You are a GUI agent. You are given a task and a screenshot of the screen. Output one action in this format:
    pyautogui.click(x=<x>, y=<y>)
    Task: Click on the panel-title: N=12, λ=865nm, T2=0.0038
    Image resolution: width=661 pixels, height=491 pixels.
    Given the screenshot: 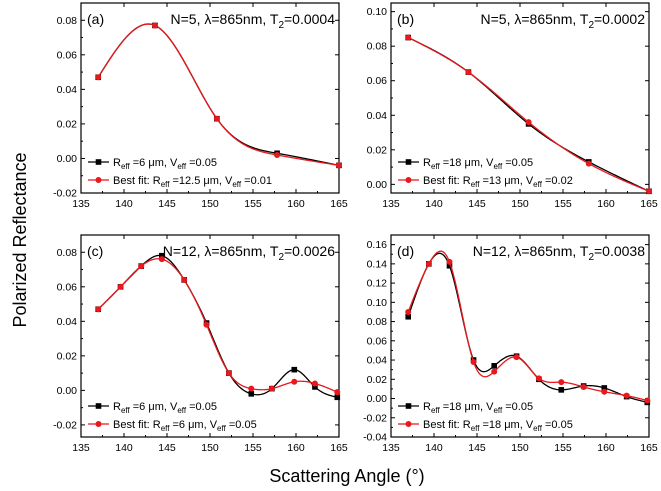 What is the action you would take?
    pyautogui.click(x=559, y=253)
    